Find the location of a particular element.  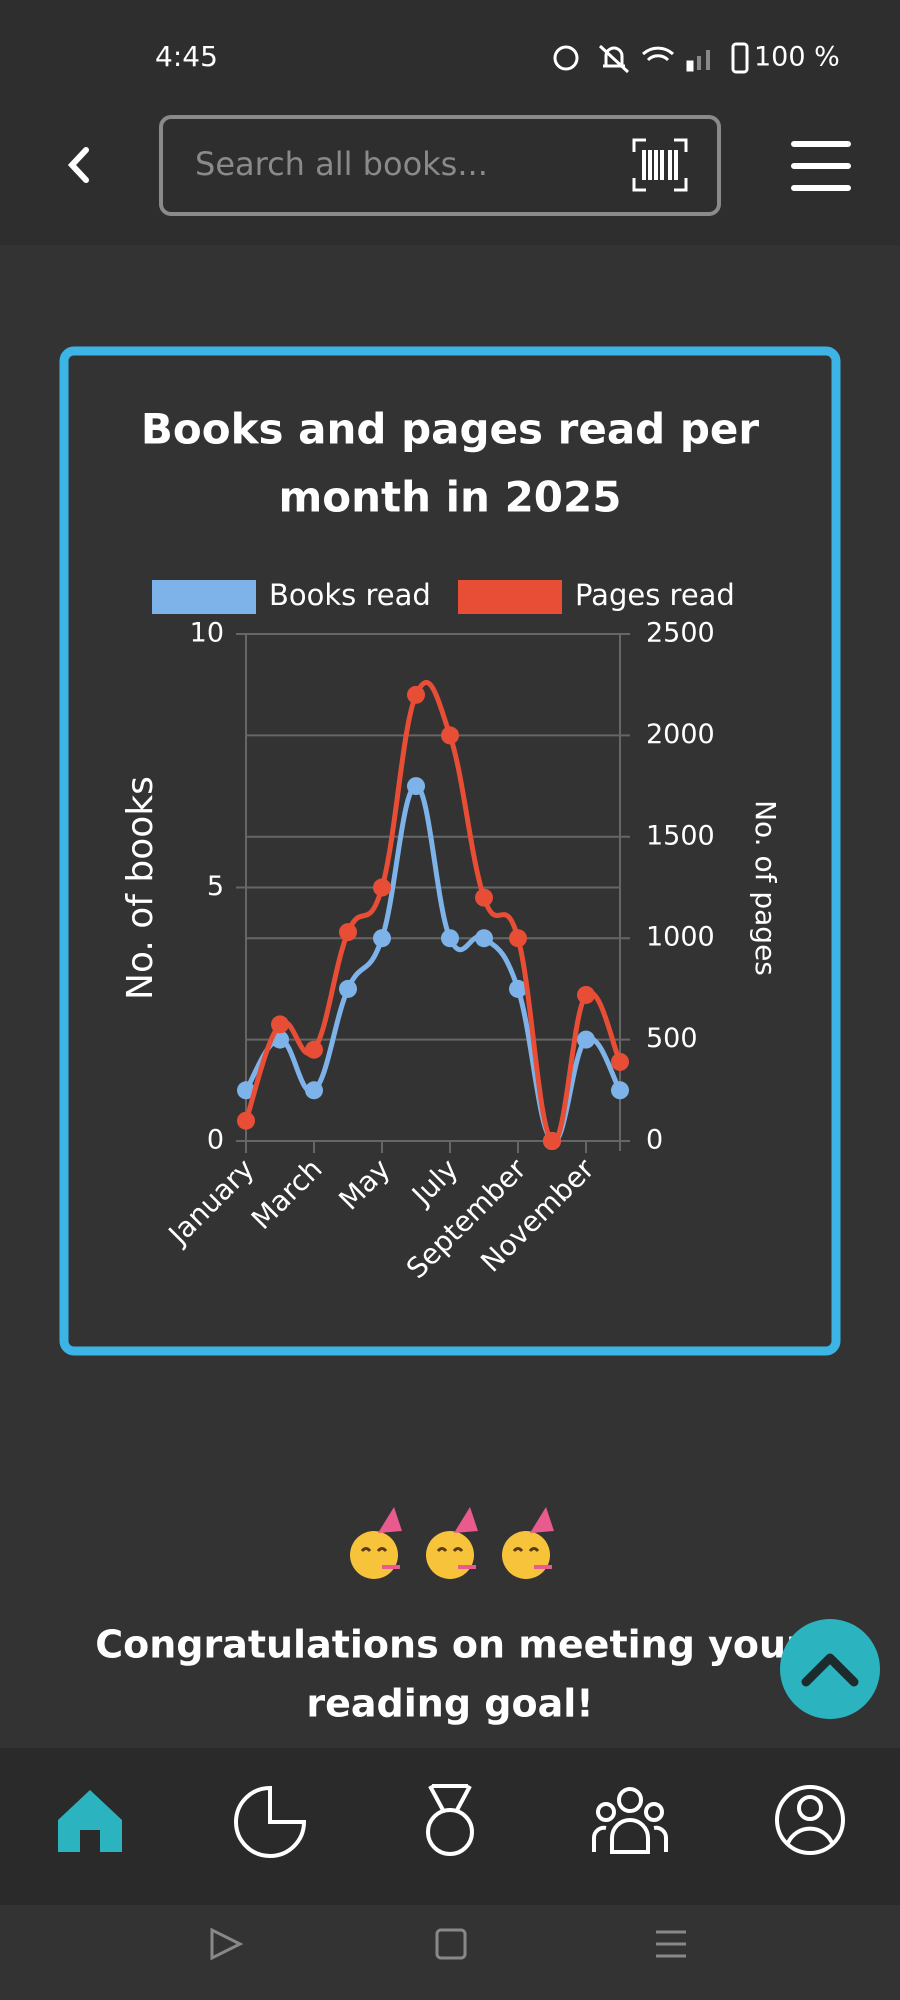

y2-tick-label: 500 is located at coordinates (672, 1038).